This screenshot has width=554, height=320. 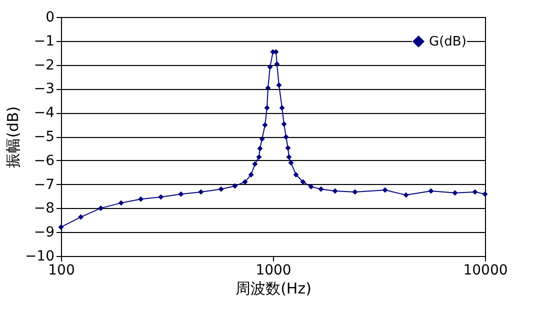 I want to click on y-tick-label: −8, so click(x=44, y=208).